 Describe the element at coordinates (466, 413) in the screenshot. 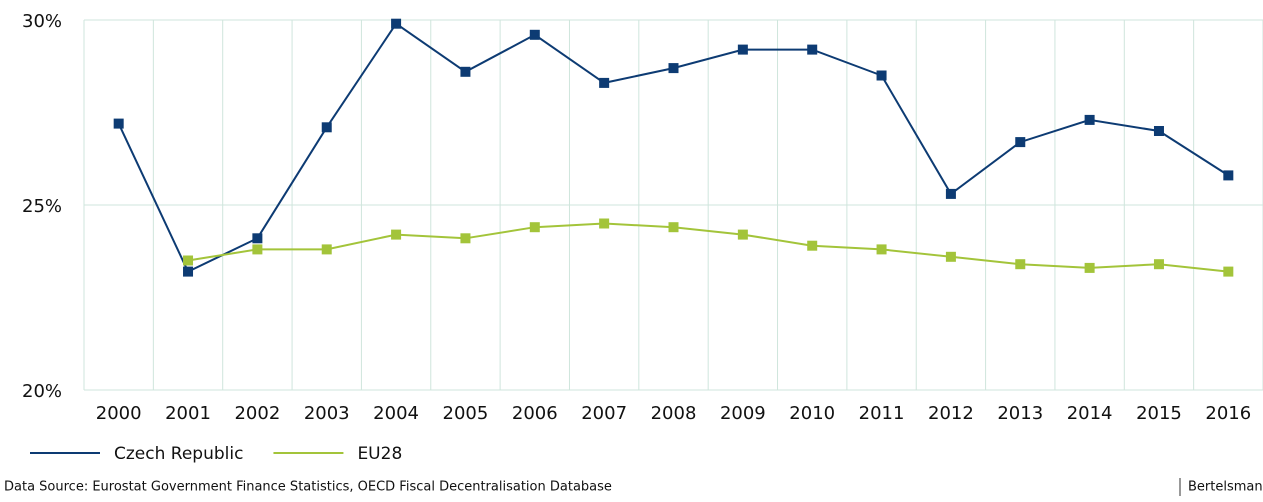

I see `x-tick-label: 2005` at that location.